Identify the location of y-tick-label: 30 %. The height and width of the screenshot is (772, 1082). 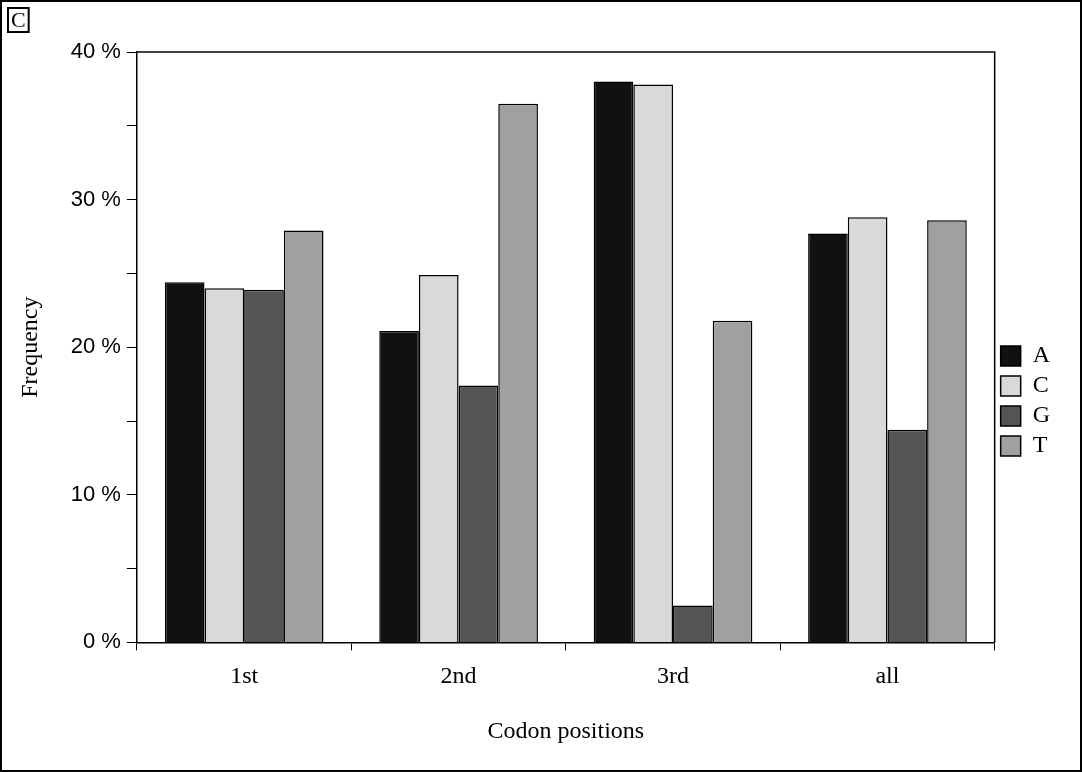
(95, 198).